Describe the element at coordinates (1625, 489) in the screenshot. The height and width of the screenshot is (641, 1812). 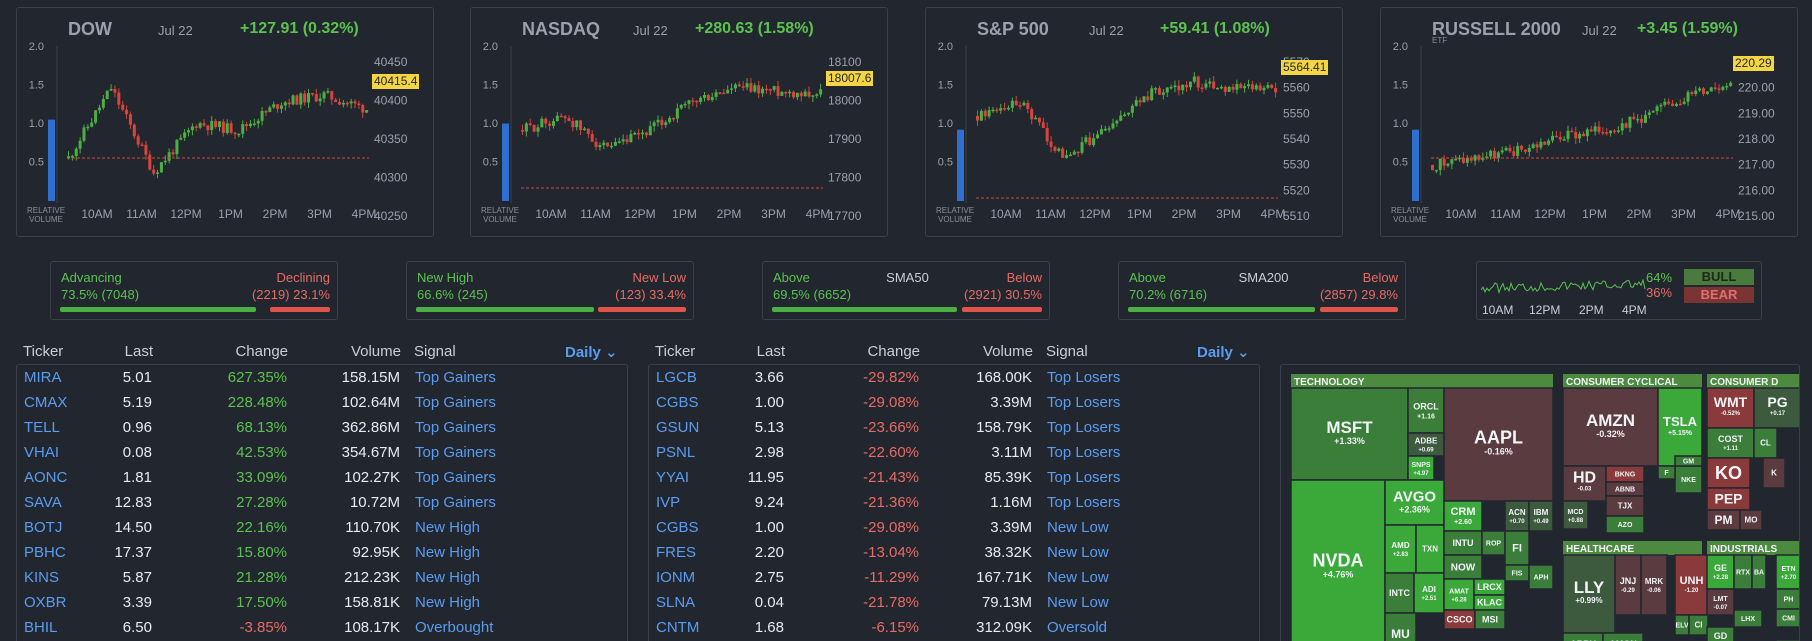
I see `heatmap-tile: ABNB` at that location.